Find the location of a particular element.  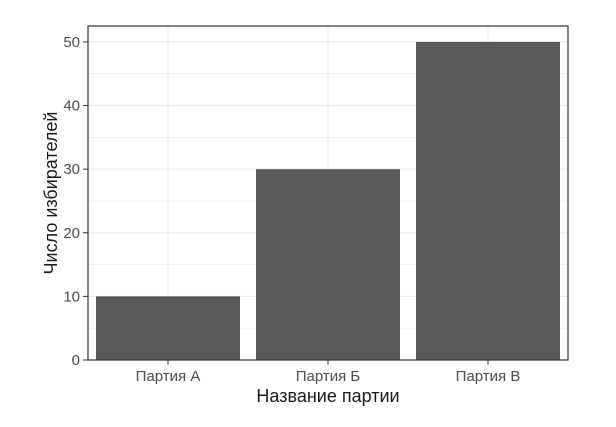

x-axis-ticks: Партия А Партия Б Партия В is located at coordinates (328, 372).